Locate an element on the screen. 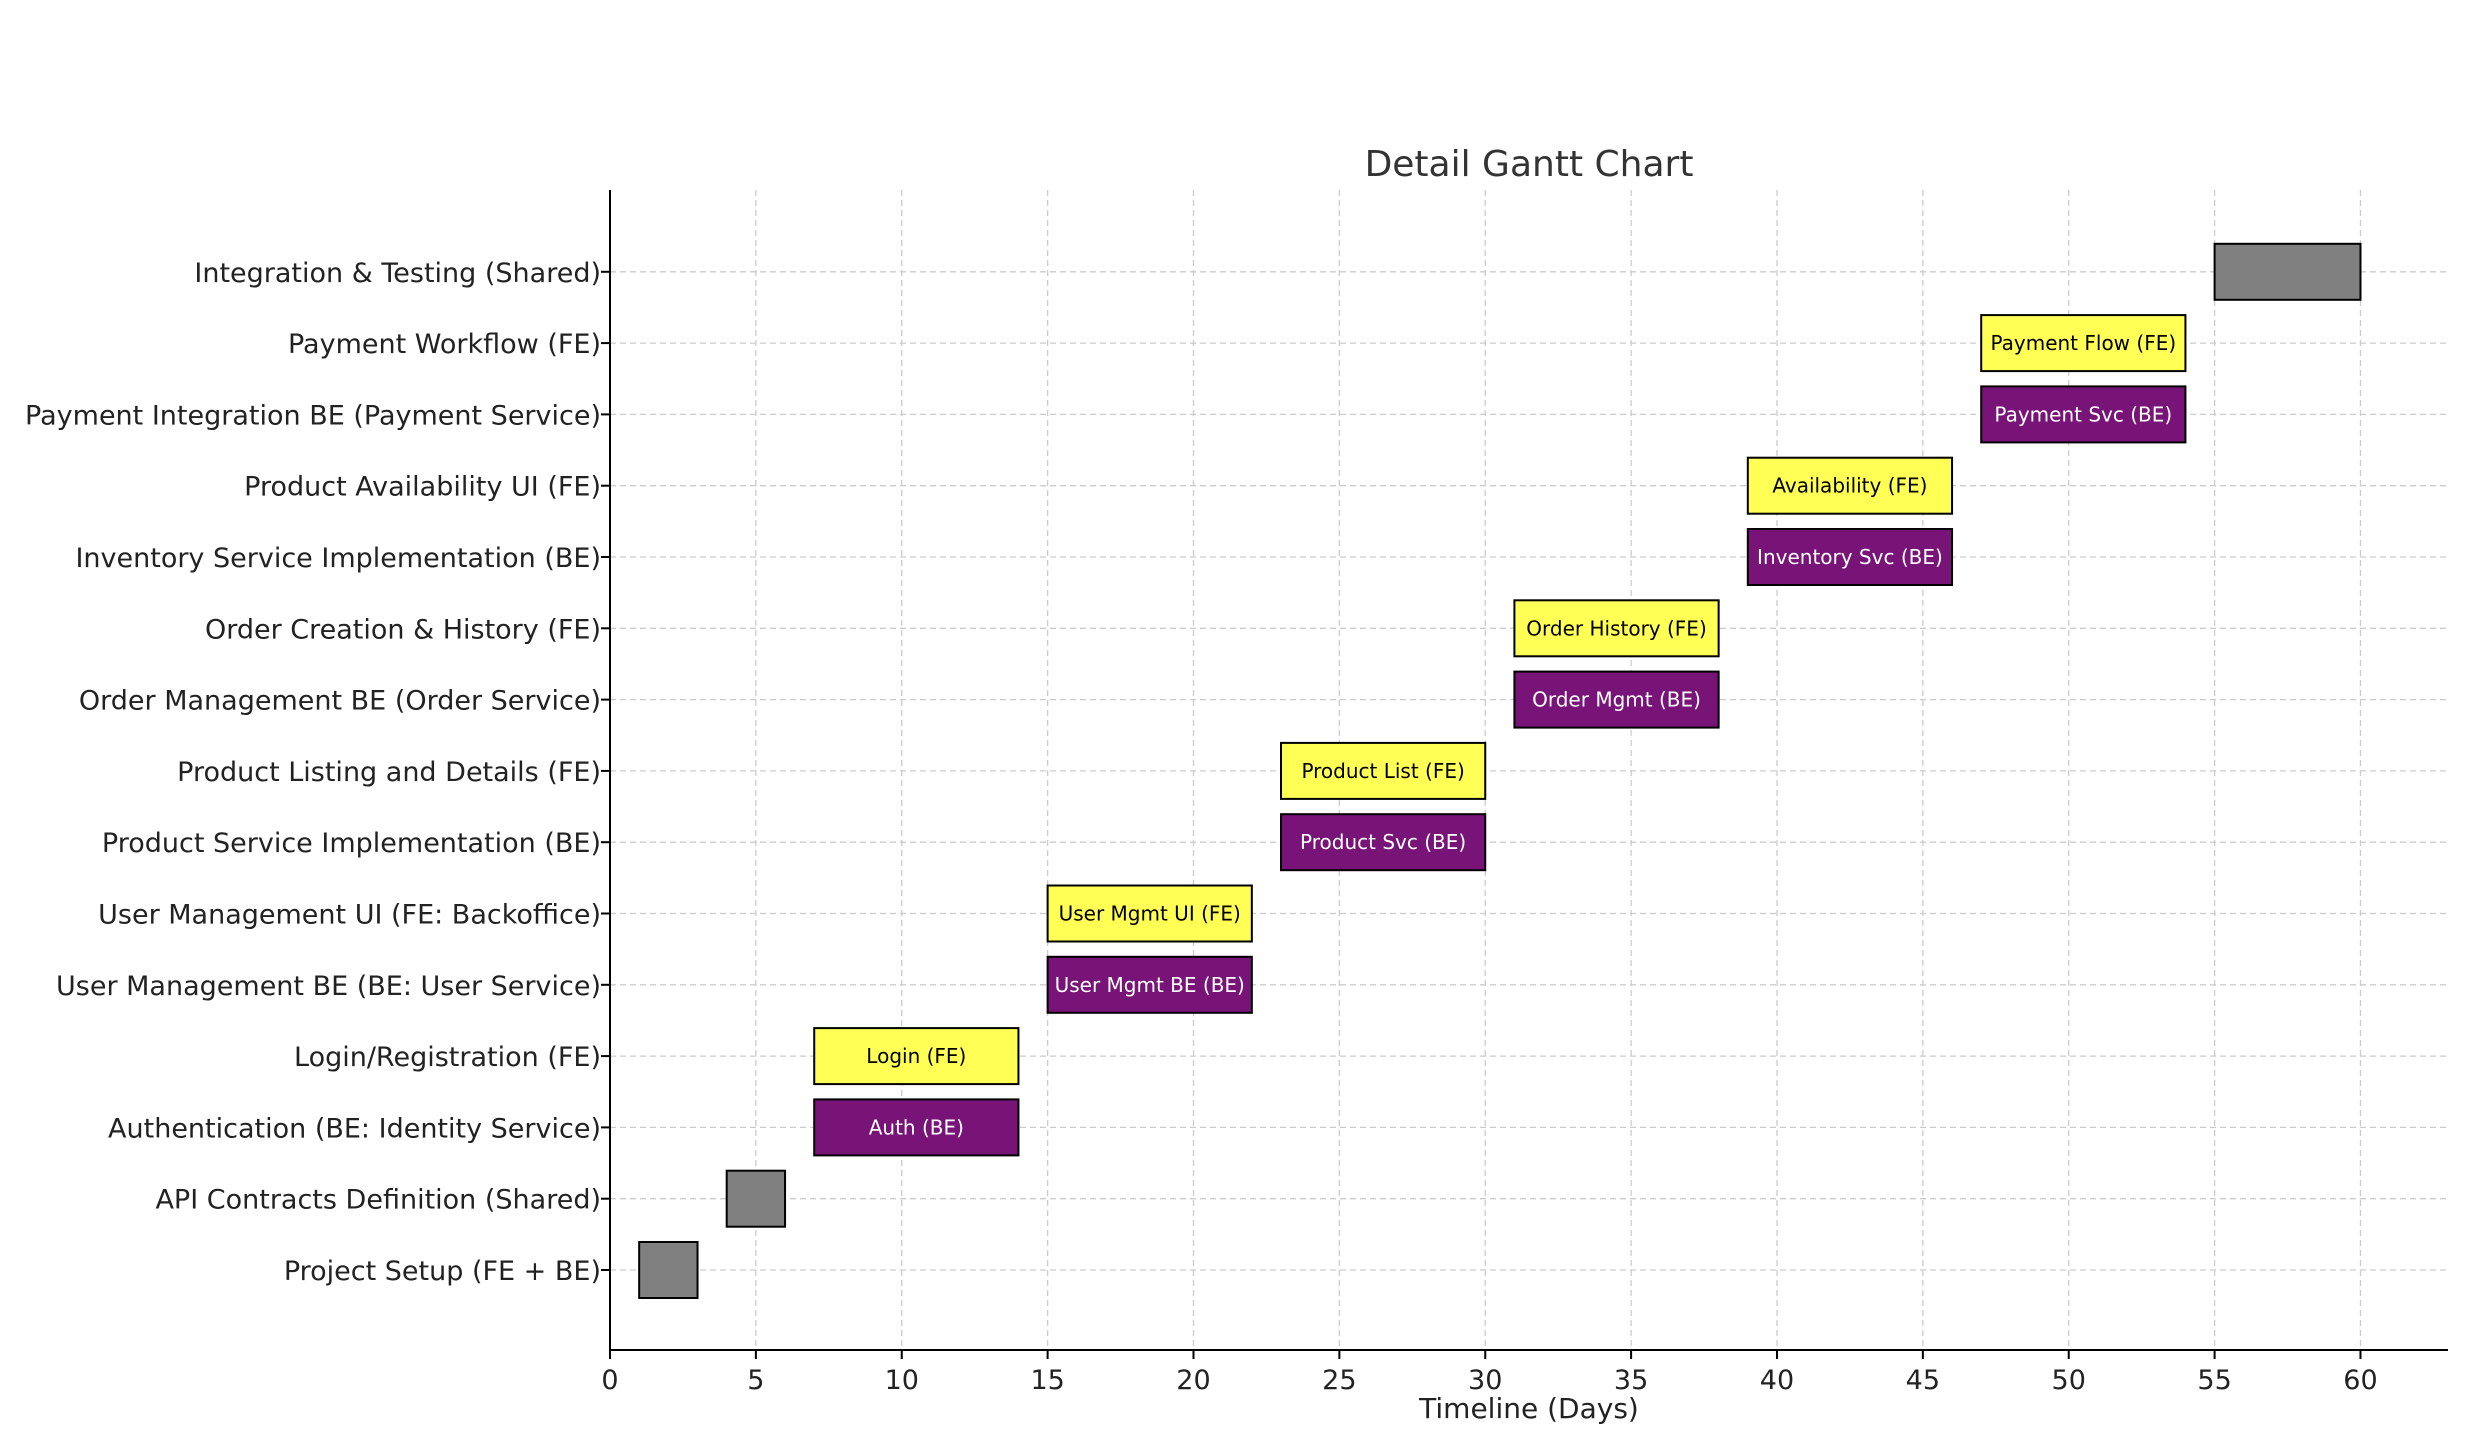 This screenshot has width=2466, height=1450. x-tick-label: 20 is located at coordinates (1193, 1380).